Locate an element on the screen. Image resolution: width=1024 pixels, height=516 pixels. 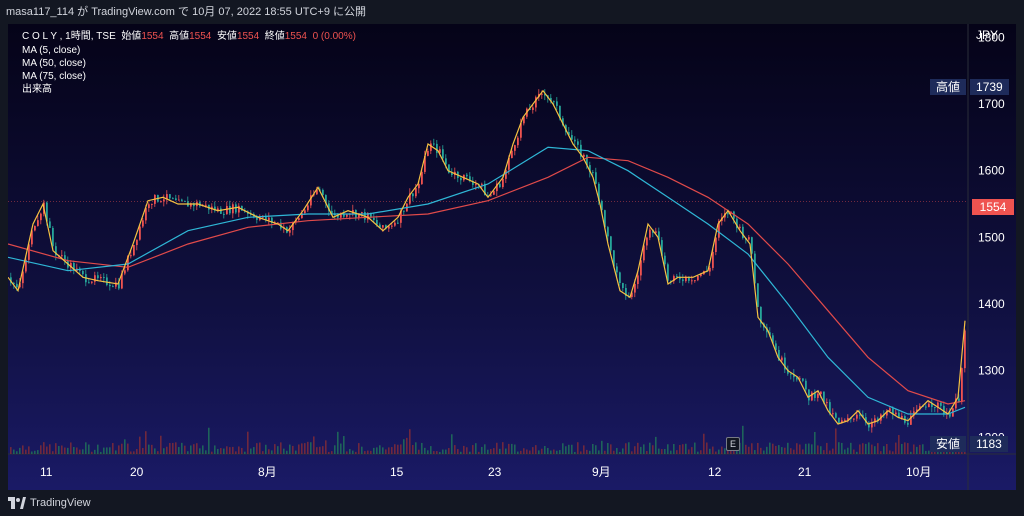
legend-ma75: MA (75, close) is located at coordinates (54, 76).